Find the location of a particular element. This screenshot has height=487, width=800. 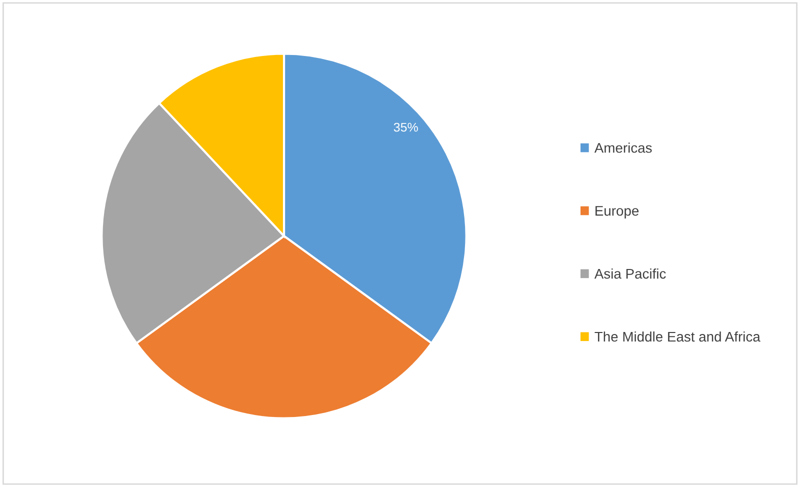

legend-label: Europe is located at coordinates (617, 212).